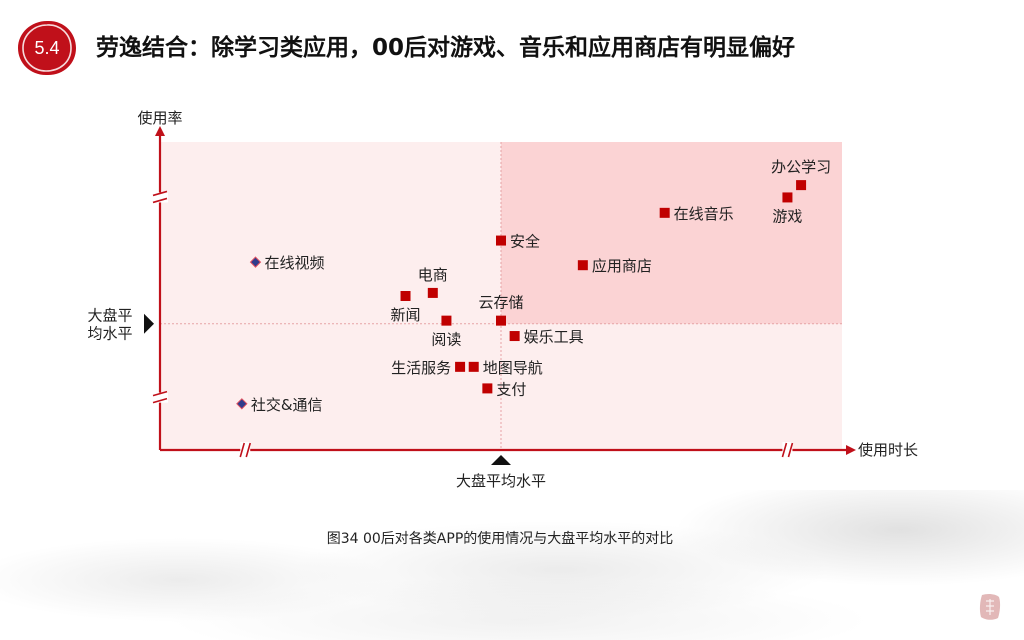 This screenshot has height=640, width=1024. Describe the element at coordinates (109, 334) in the screenshot. I see `y-average-label: 均水平` at that location.